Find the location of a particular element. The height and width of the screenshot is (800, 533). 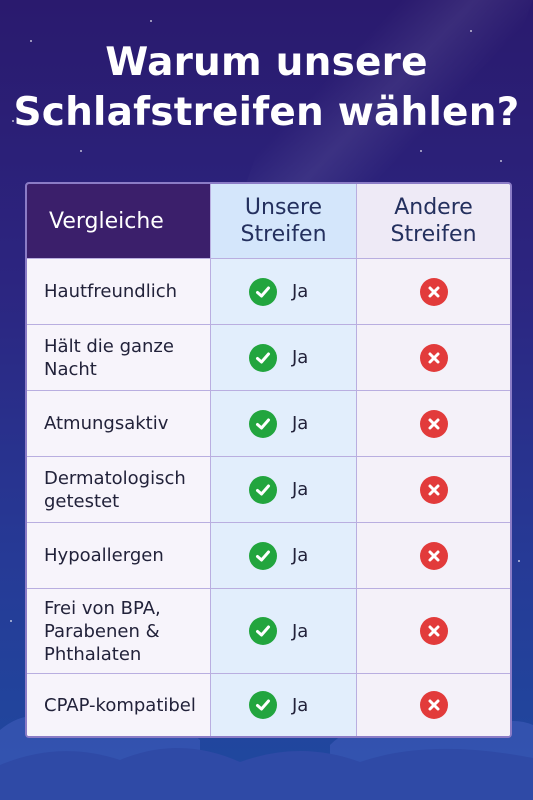

feature-label: Frei von BPA, Parabenen & Phthalaten is located at coordinates (119, 631).